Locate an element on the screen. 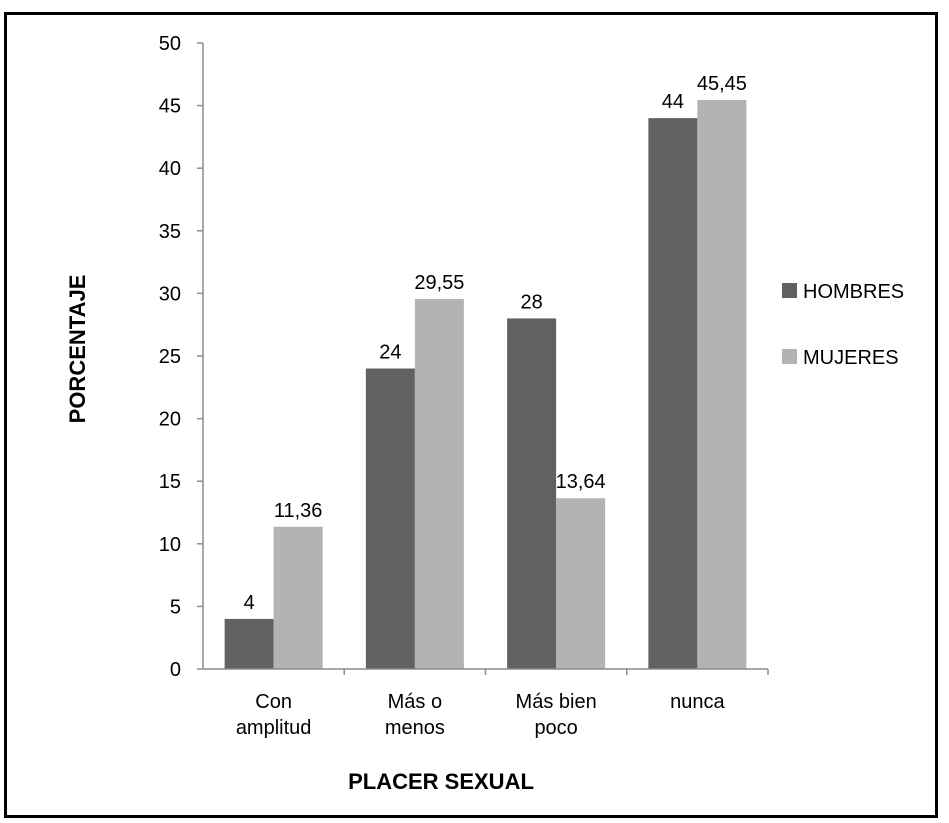 Image resolution: width=949 pixels, height=823 pixels. x-category-label: Más o menos is located at coordinates (415, 715).